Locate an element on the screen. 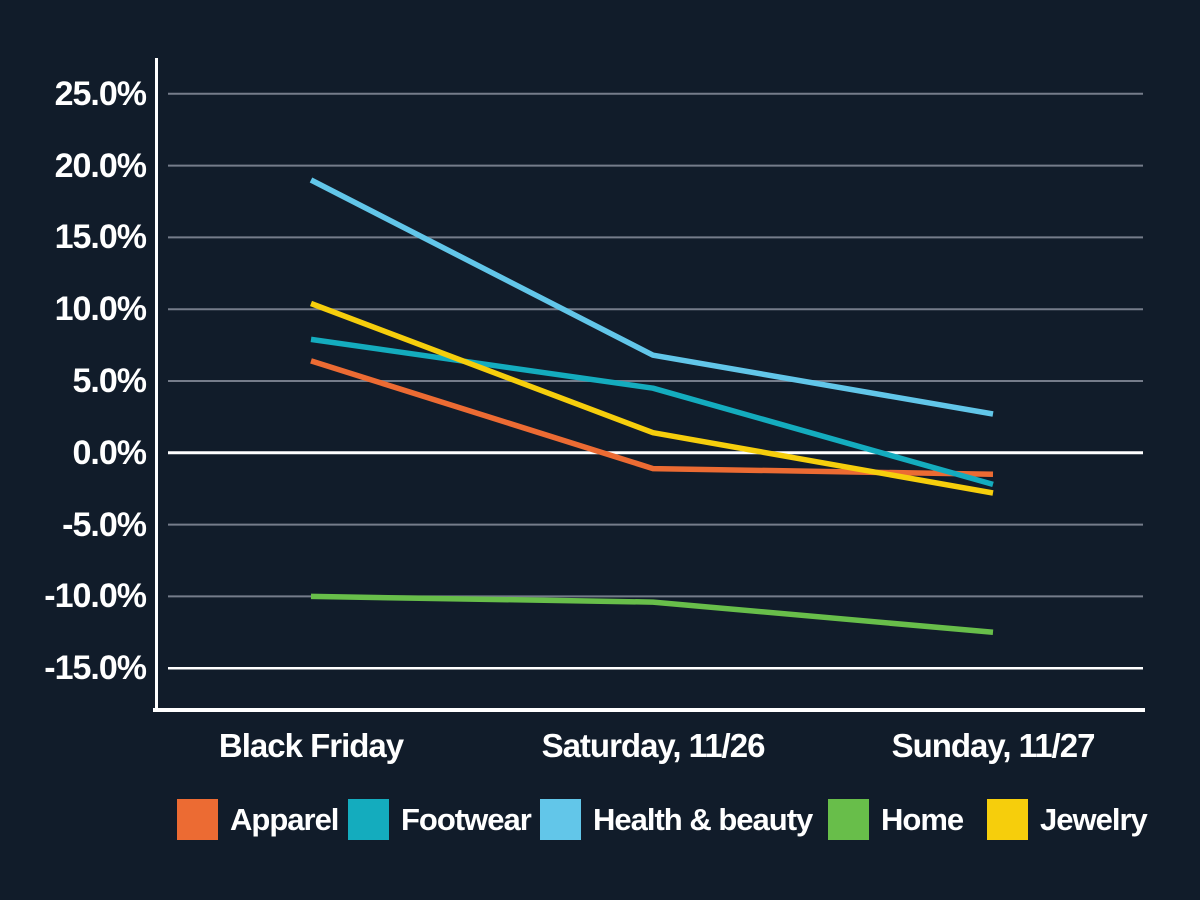 Image resolution: width=1200 pixels, height=900 pixels. series-line-home is located at coordinates (652, 614).